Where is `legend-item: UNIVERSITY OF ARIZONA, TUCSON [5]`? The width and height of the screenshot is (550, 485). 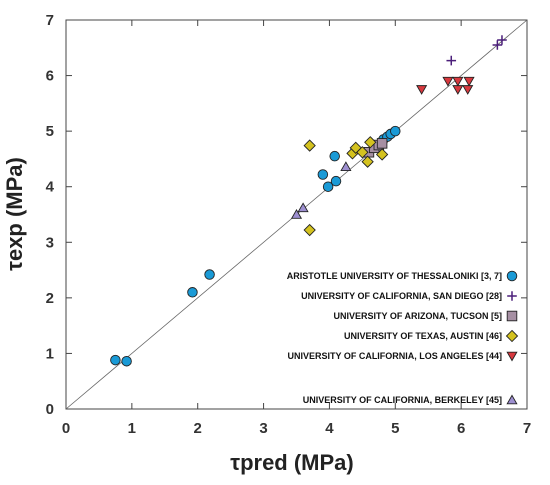 legend-item: UNIVERSITY OF ARIZONA, TUCSON [5] is located at coordinates (425, 316).